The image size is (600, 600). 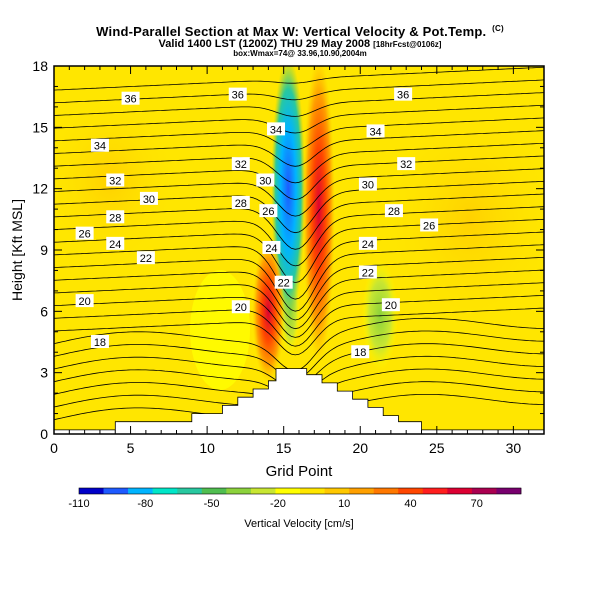 What do you see at coordinates (300, 53) in the screenshot?
I see `box-info: box:Wmax=74@ 33.96,10.90,2004m` at bounding box center [300, 53].